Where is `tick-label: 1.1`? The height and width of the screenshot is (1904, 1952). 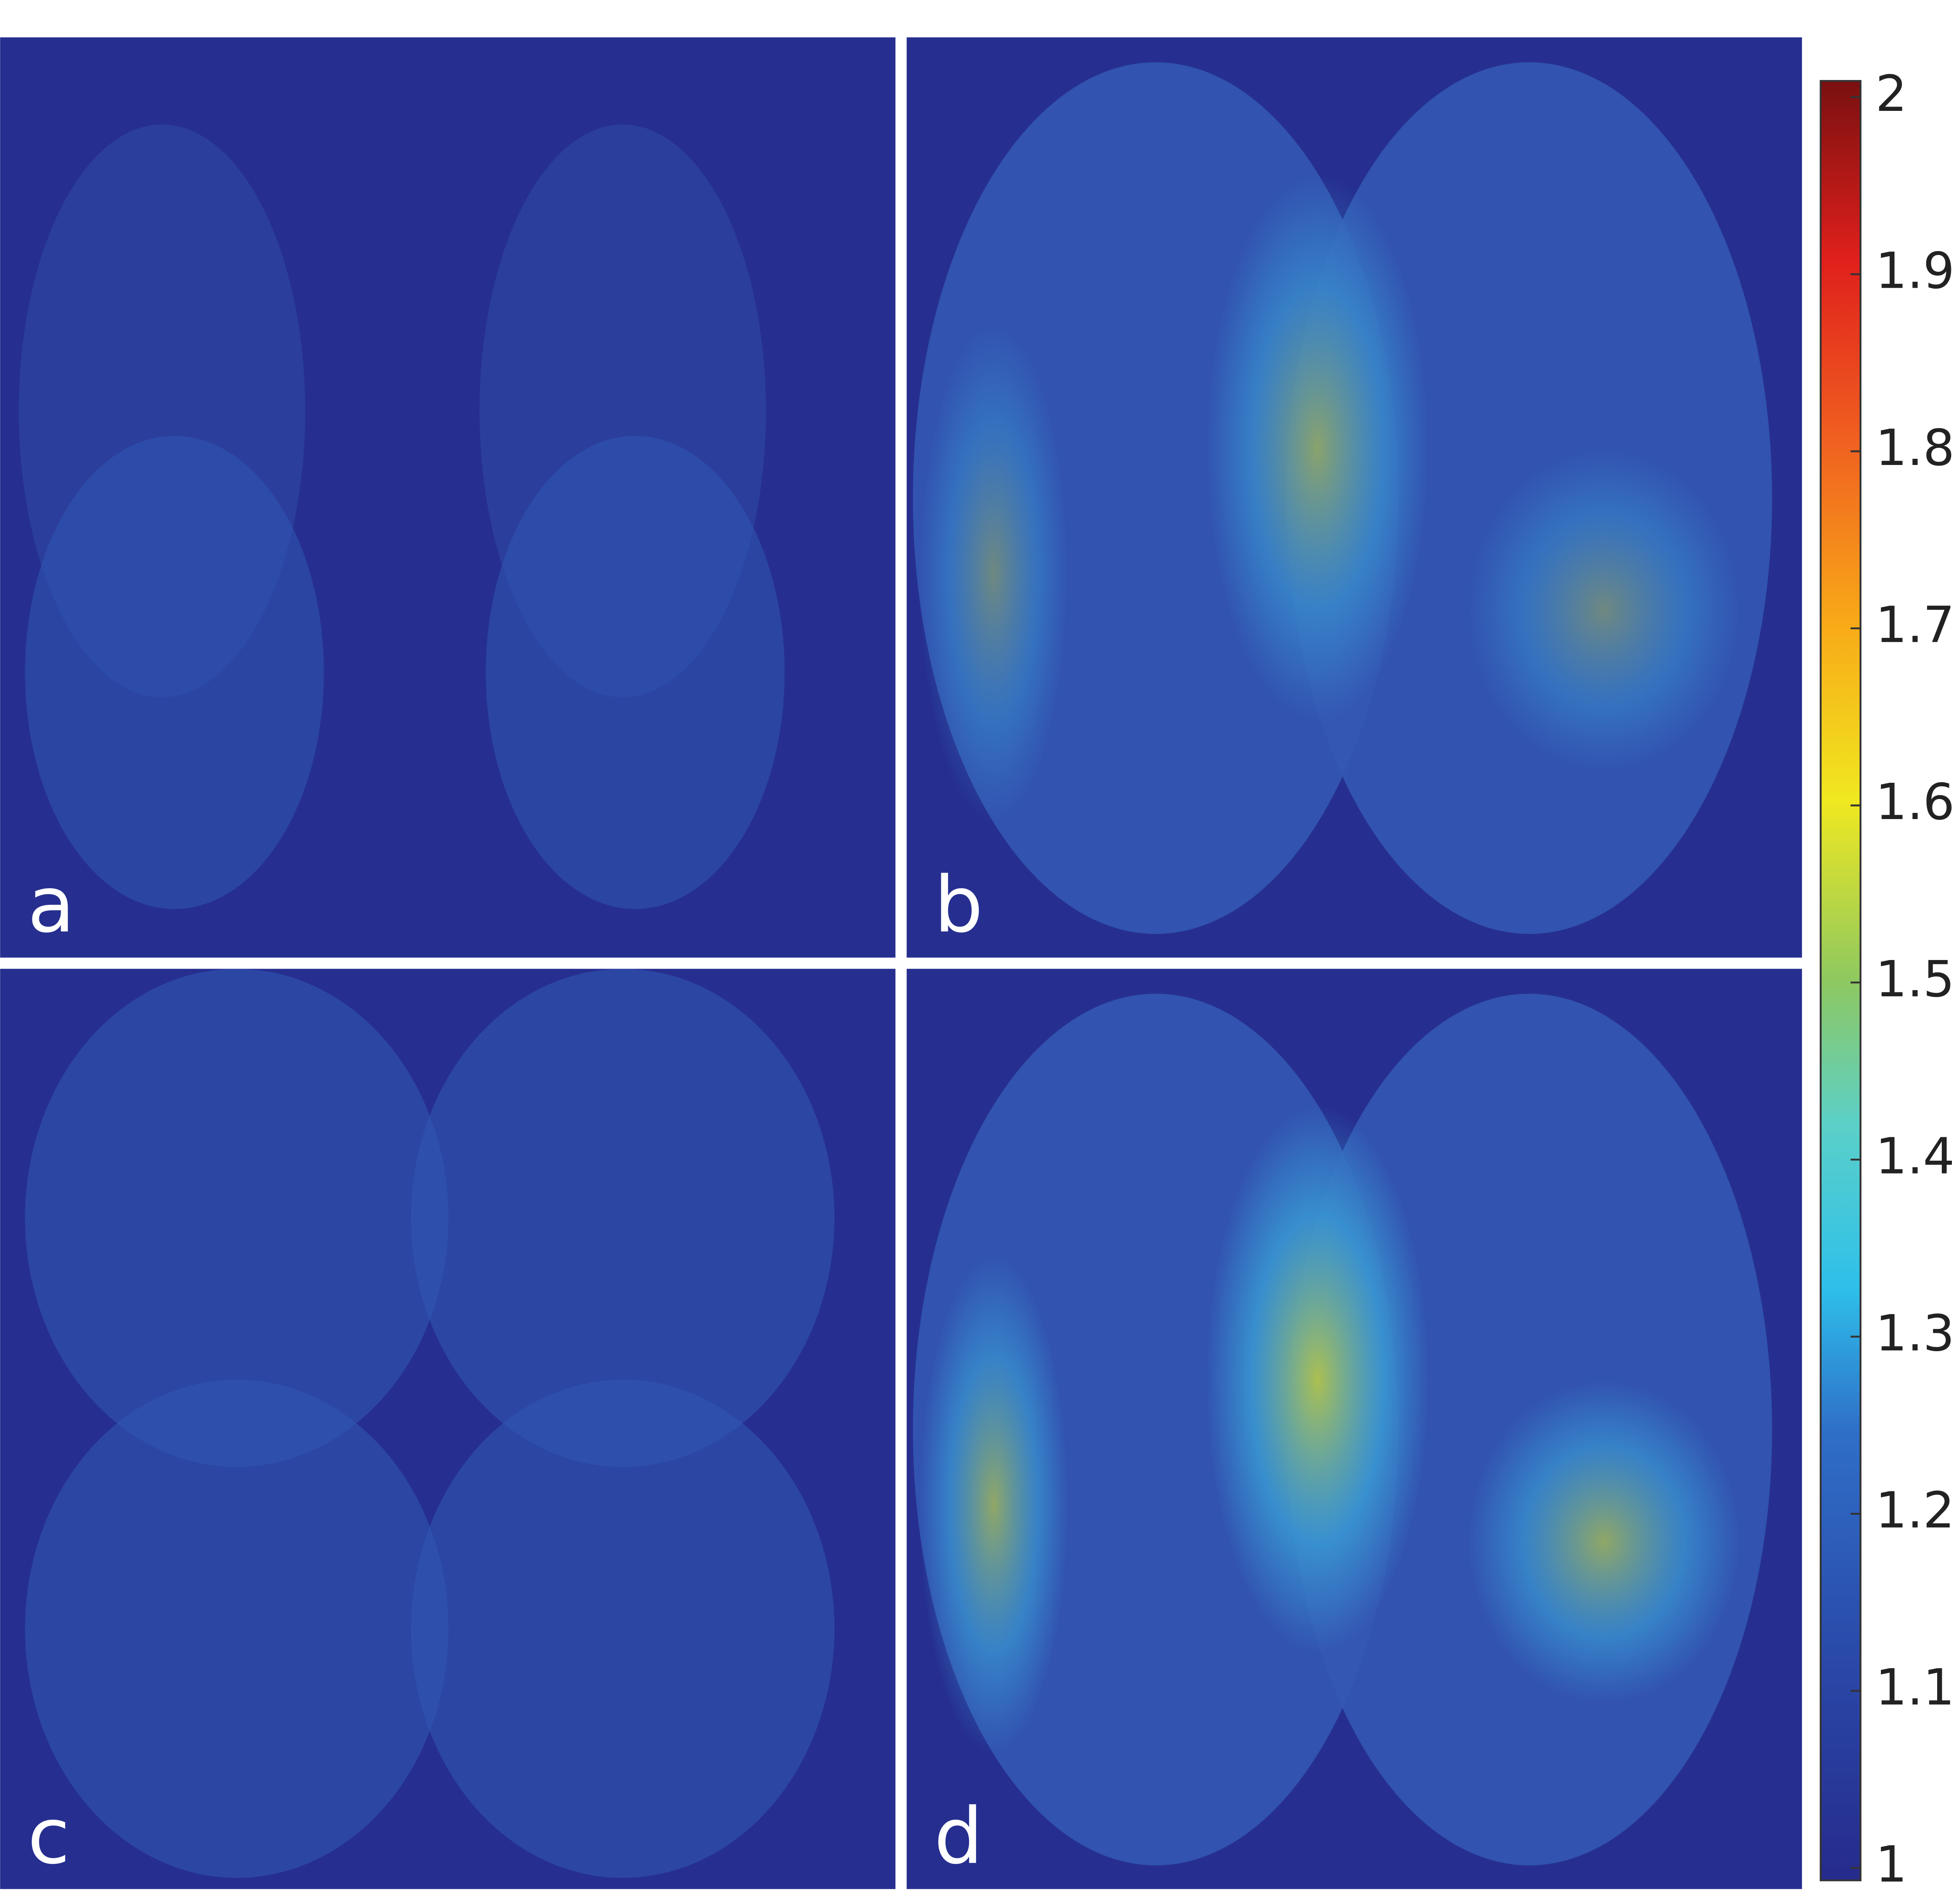 tick-label: 1.1 is located at coordinates (1914, 1688).